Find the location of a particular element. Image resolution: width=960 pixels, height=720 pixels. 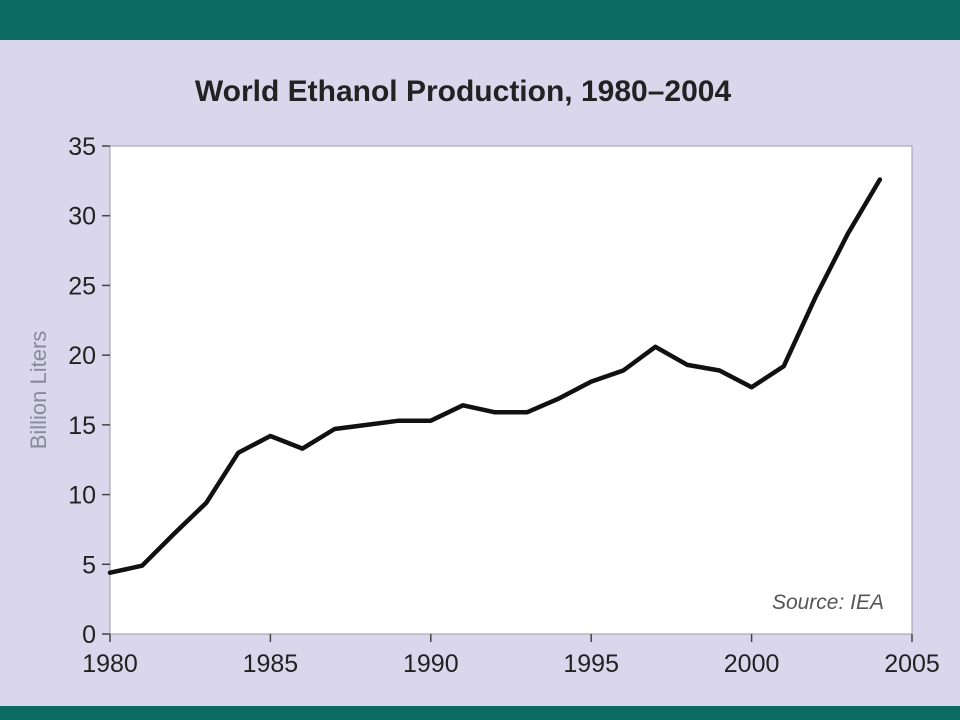

x-tick-label: 1980 is located at coordinates (110, 664).